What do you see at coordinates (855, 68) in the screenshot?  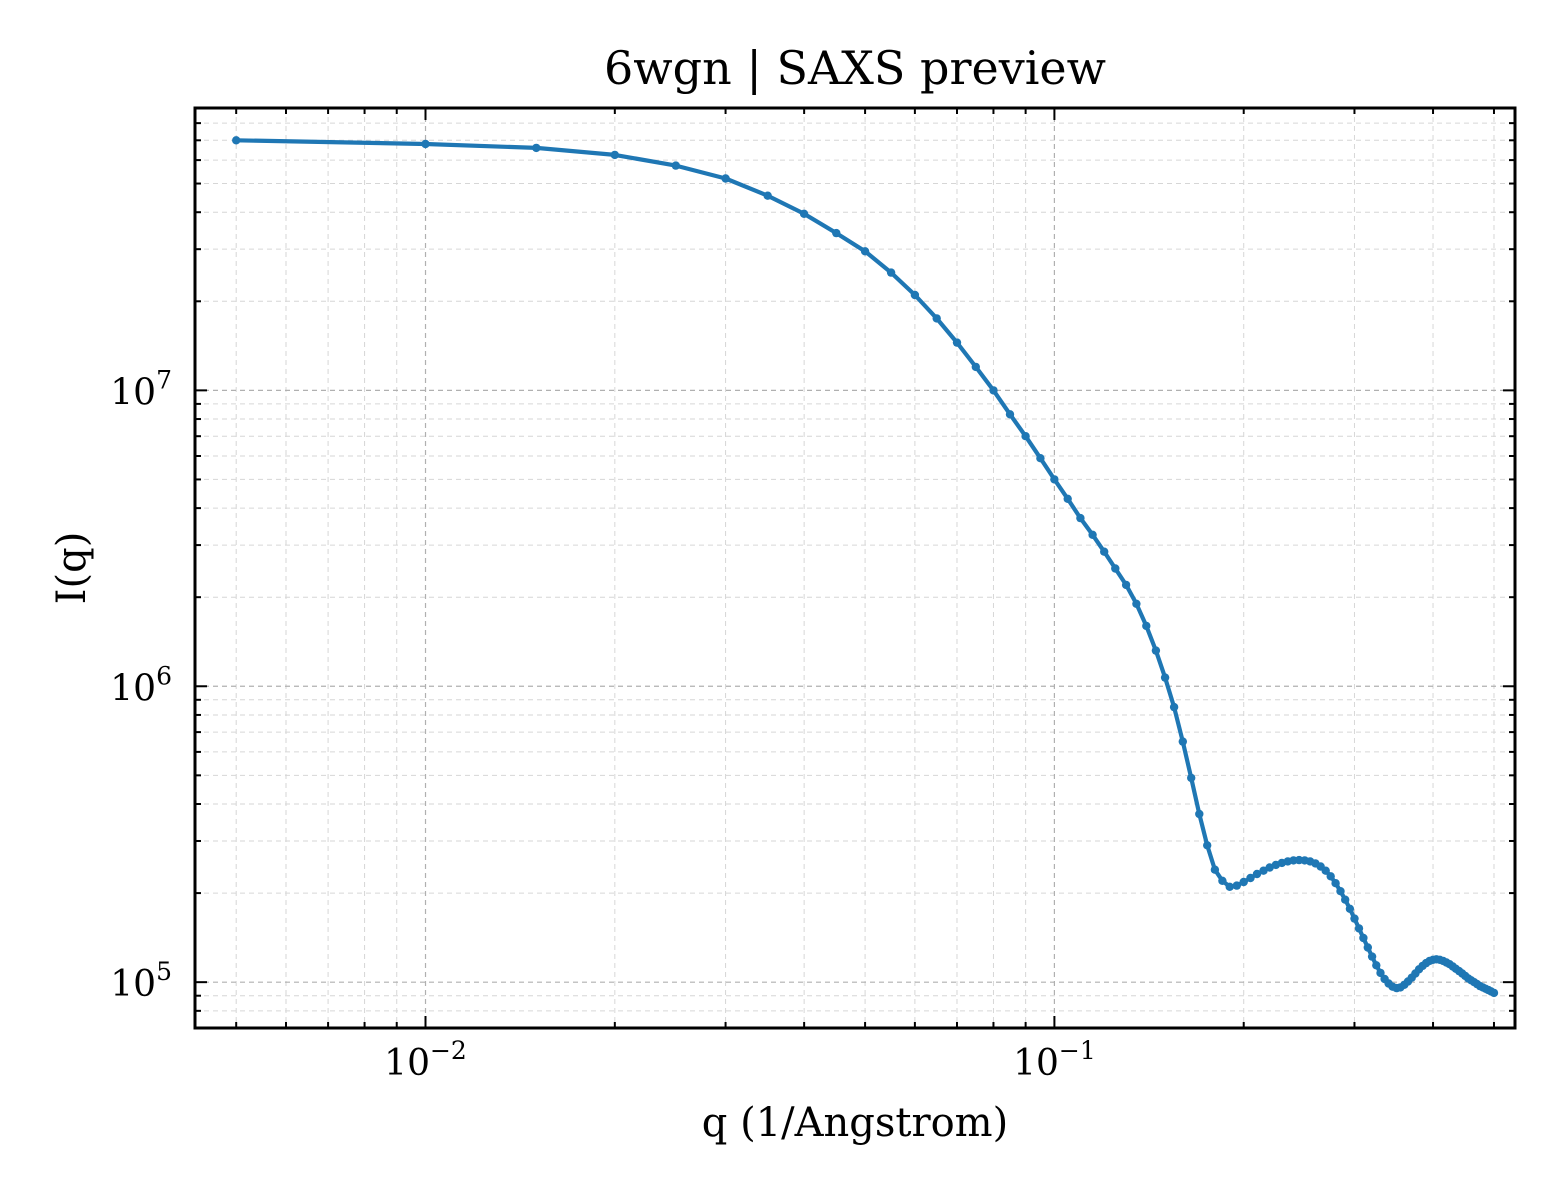 I see `chart-title: 6wgn | SAXS preview` at bounding box center [855, 68].